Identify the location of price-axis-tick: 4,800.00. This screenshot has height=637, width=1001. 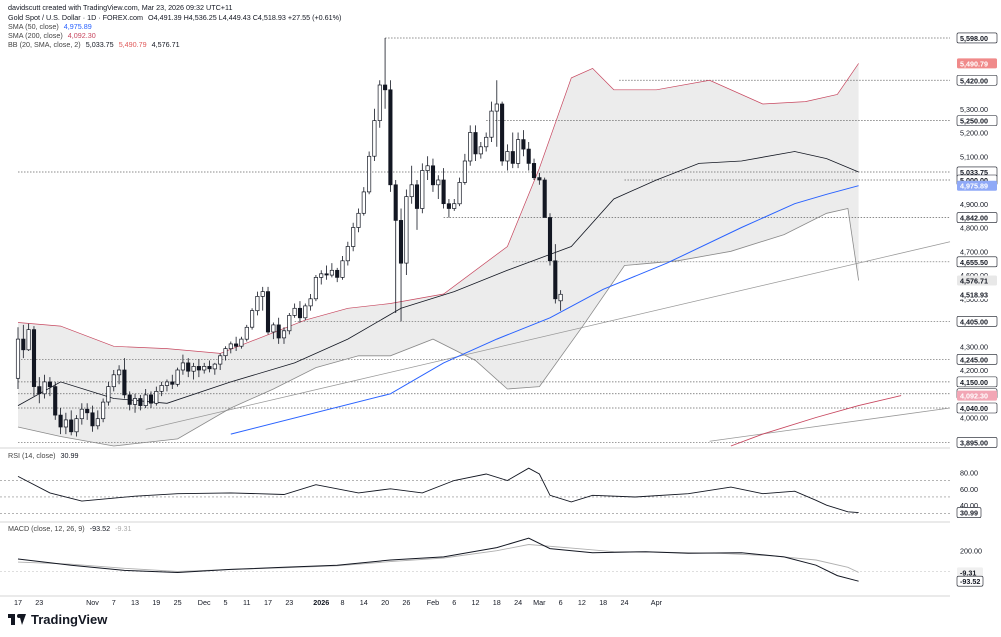
(974, 228).